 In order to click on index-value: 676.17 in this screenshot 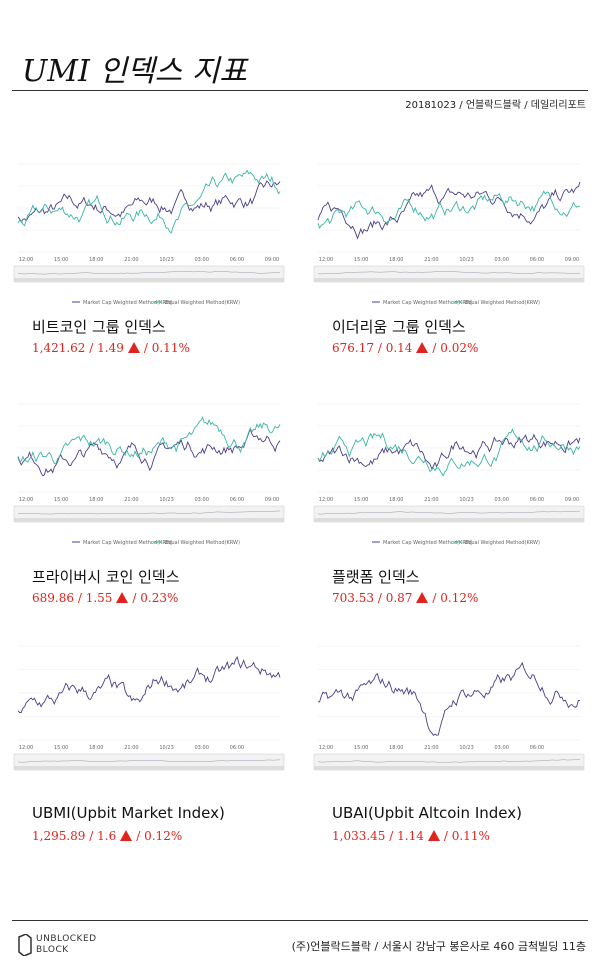, I will do `click(353, 348)`.